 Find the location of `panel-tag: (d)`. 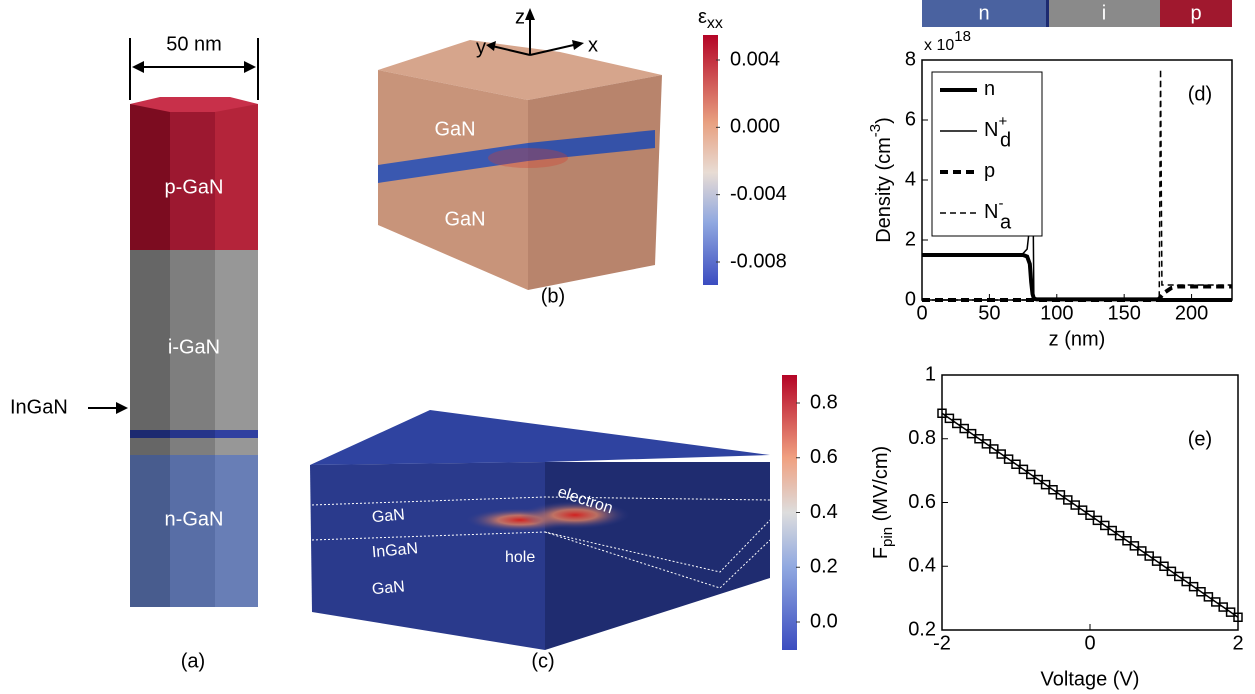

panel-tag: (d) is located at coordinates (1200, 94).